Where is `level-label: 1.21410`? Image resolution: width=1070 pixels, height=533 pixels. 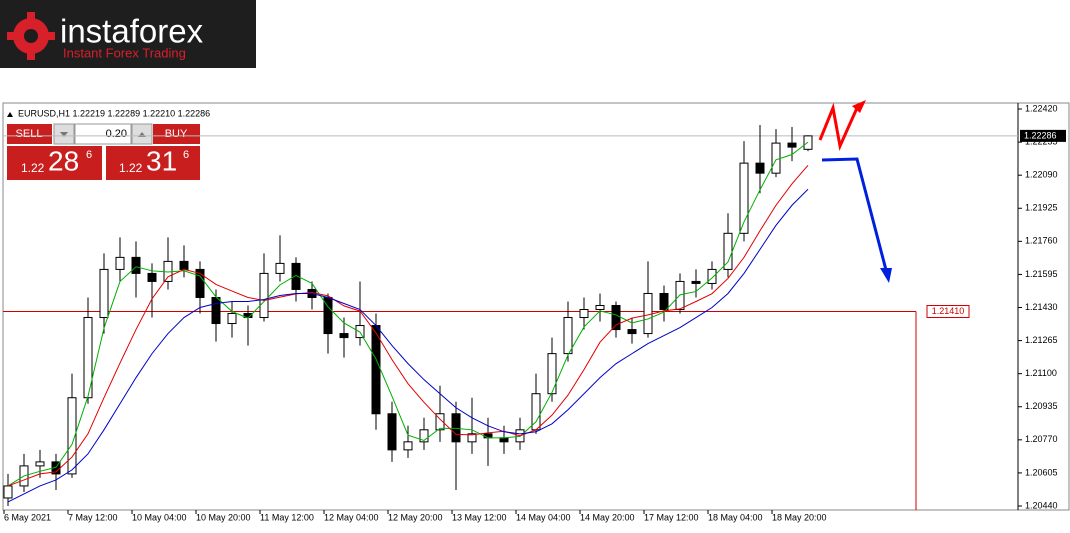 level-label: 1.21410 is located at coordinates (948, 311).